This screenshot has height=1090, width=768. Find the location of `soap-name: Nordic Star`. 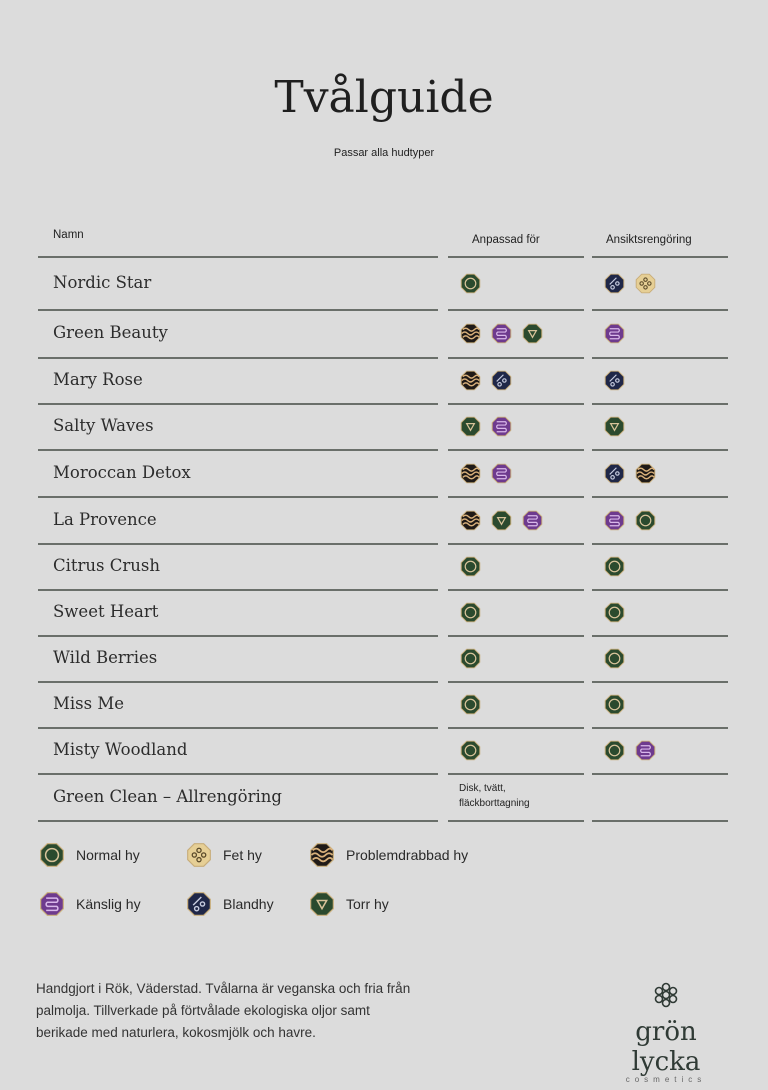

soap-name: Nordic Star is located at coordinates (102, 282).